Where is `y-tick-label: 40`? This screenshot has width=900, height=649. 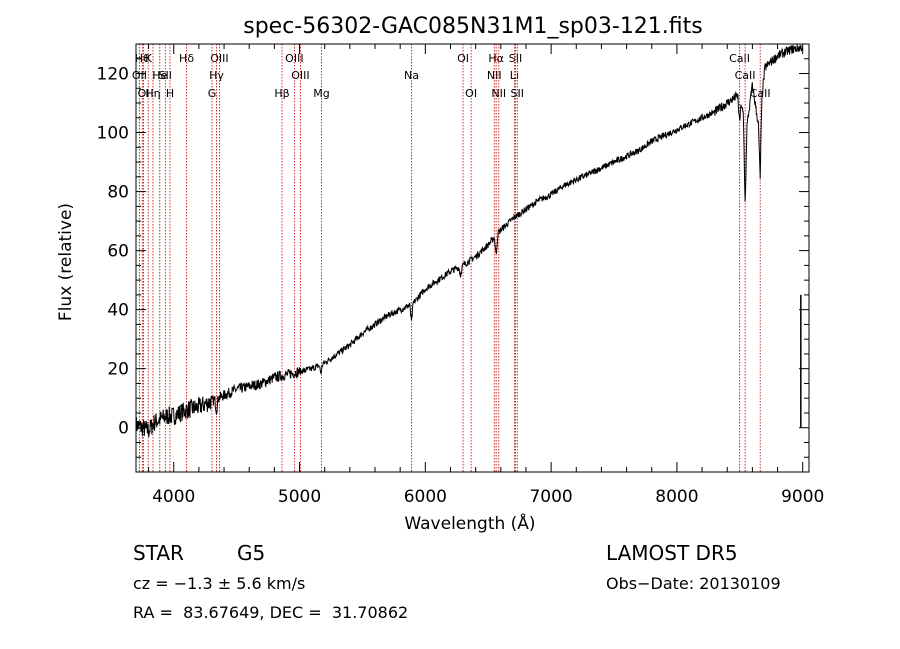 y-tick-label: 40 is located at coordinates (118, 311).